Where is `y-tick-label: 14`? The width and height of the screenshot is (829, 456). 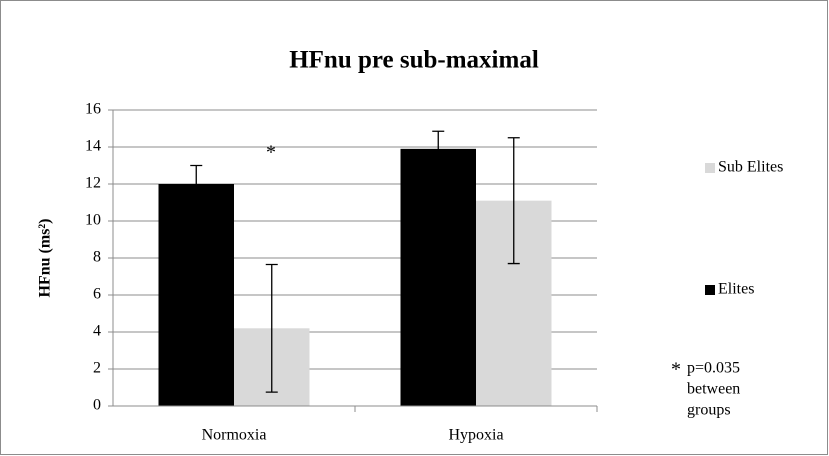 y-tick-label: 14 is located at coordinates (93, 146).